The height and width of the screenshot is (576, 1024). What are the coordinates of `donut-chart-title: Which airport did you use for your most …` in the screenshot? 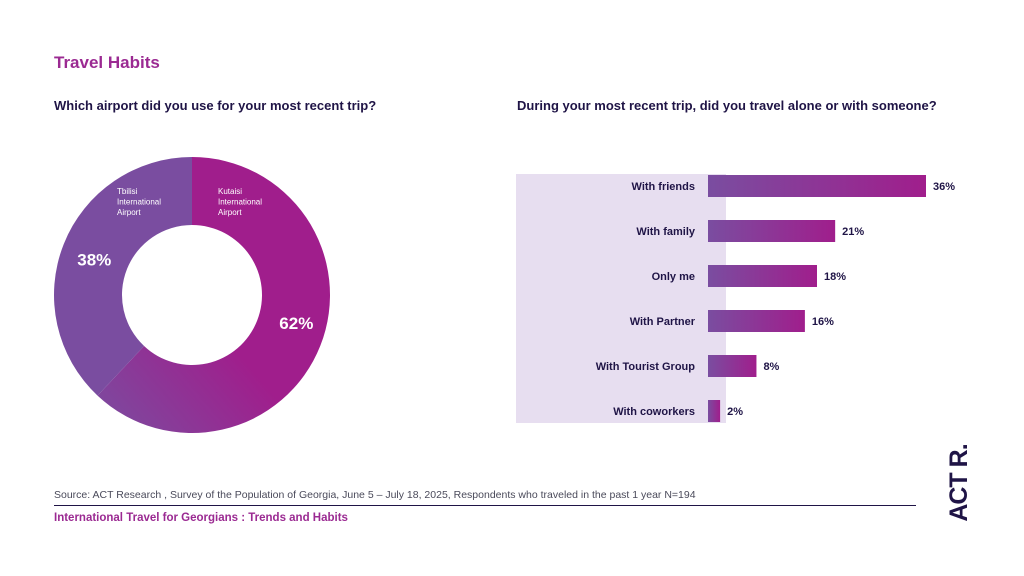 It's located at (215, 105).